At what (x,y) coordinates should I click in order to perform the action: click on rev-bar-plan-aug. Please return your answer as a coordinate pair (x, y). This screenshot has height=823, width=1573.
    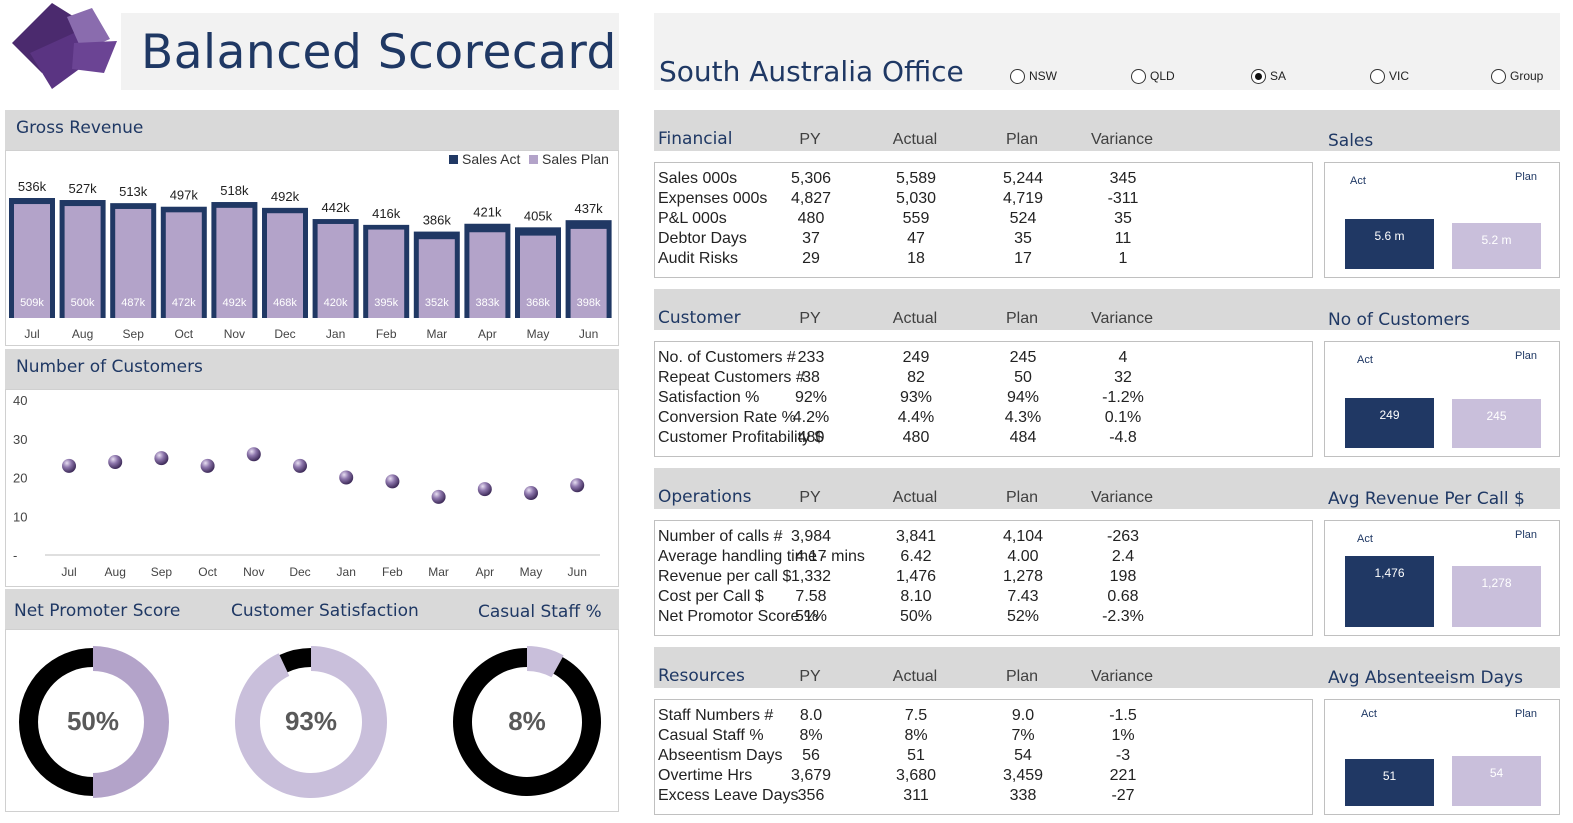
    Looking at the image, I should click on (82, 262).